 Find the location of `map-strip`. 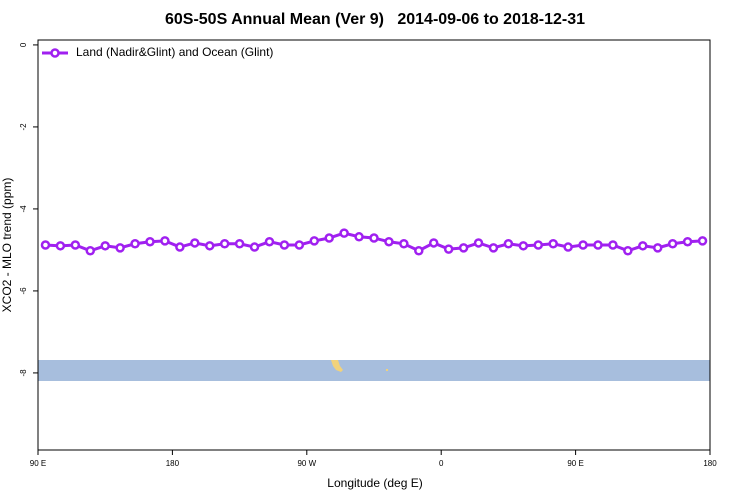

map-strip is located at coordinates (374, 370).